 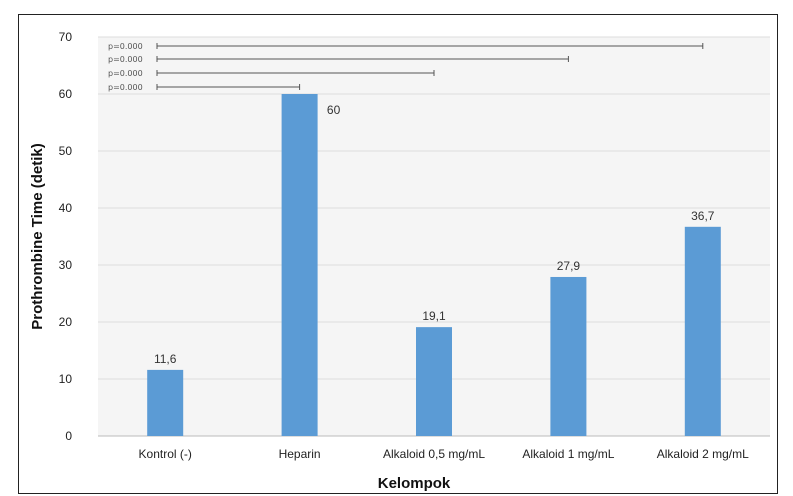 I want to click on y-tick-label: 40, so click(x=66, y=208).